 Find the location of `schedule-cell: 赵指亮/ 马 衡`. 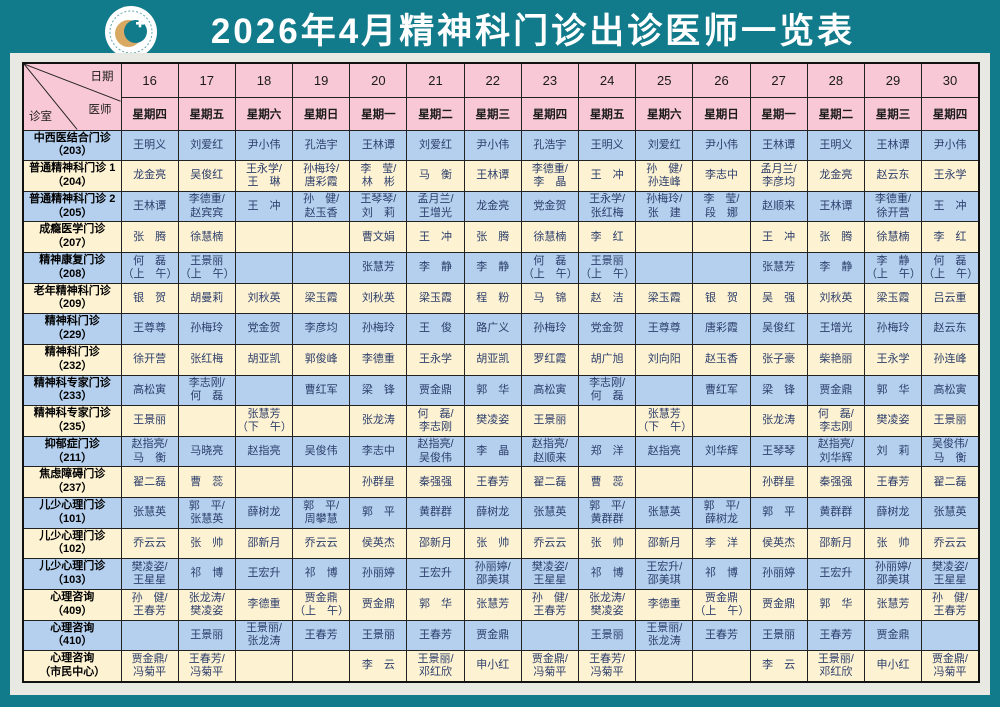

schedule-cell: 赵指亮/ 马 衡 is located at coordinates (149, 451).